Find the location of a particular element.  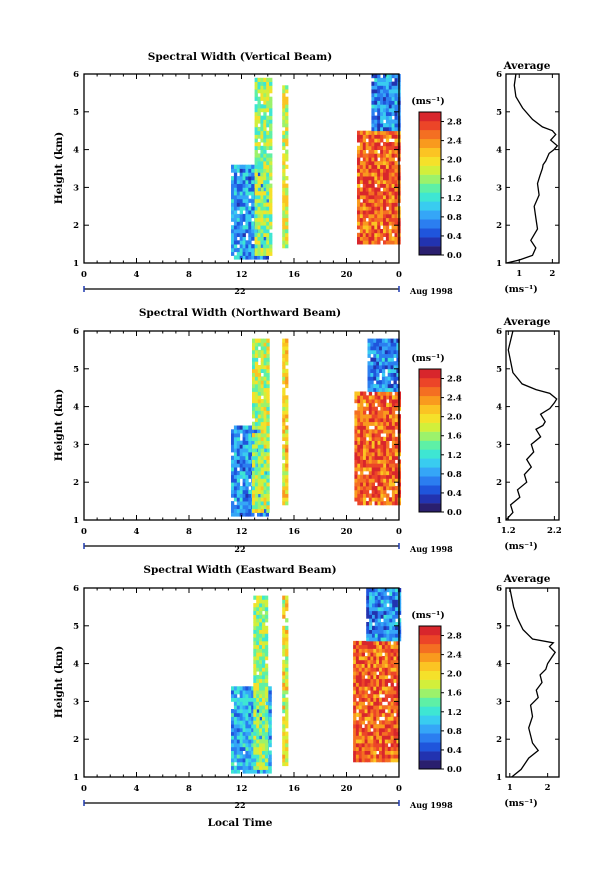

panel-title-vertical: Spectral Width (Vertical Beam) is located at coordinates (240, 57).